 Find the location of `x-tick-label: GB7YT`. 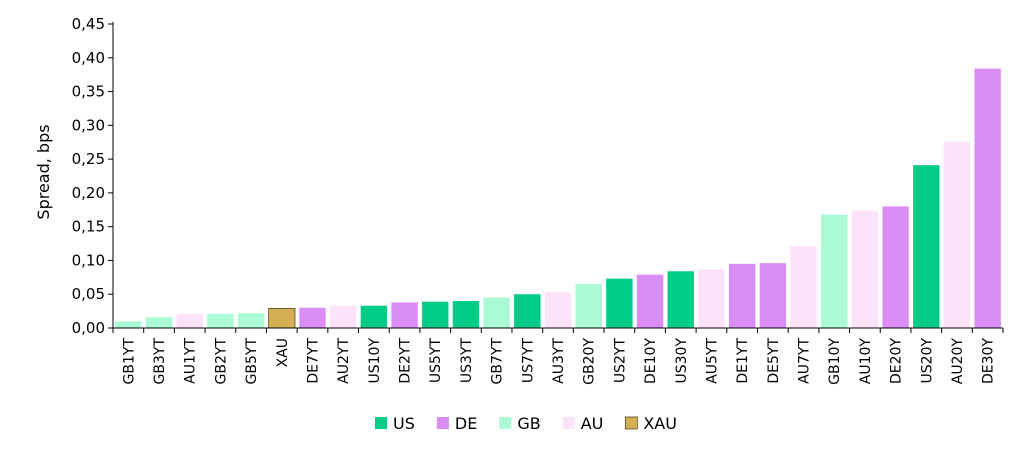

x-tick-label: GB7YT is located at coordinates (498, 361).